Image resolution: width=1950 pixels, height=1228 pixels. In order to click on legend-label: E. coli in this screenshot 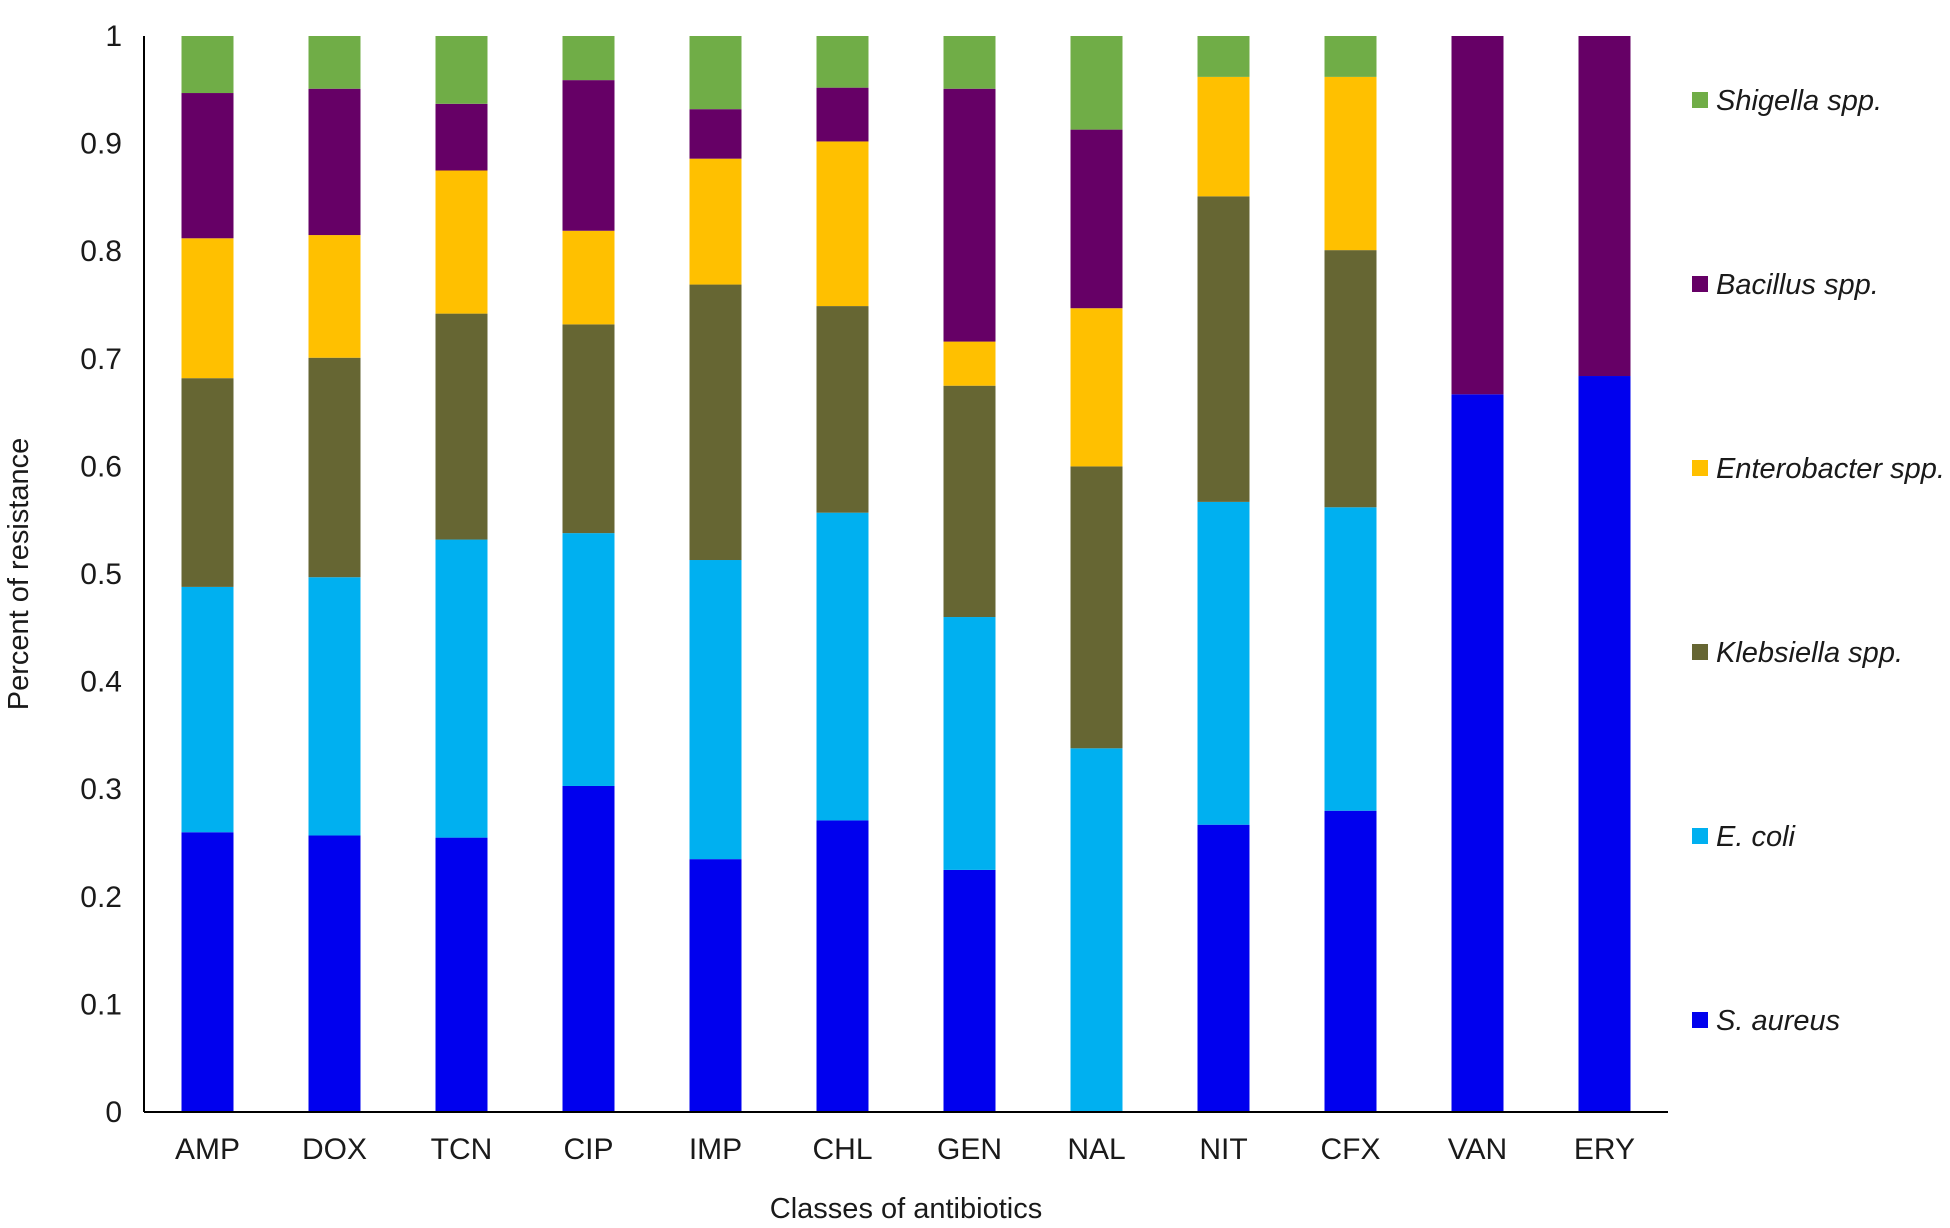, I will do `click(1756, 837)`.